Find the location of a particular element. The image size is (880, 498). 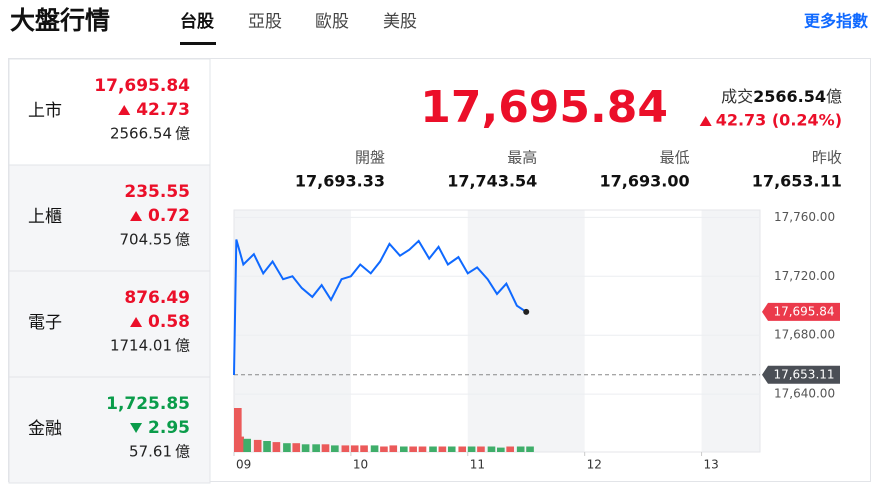

market-volume: 2566.54 is located at coordinates (141, 134).